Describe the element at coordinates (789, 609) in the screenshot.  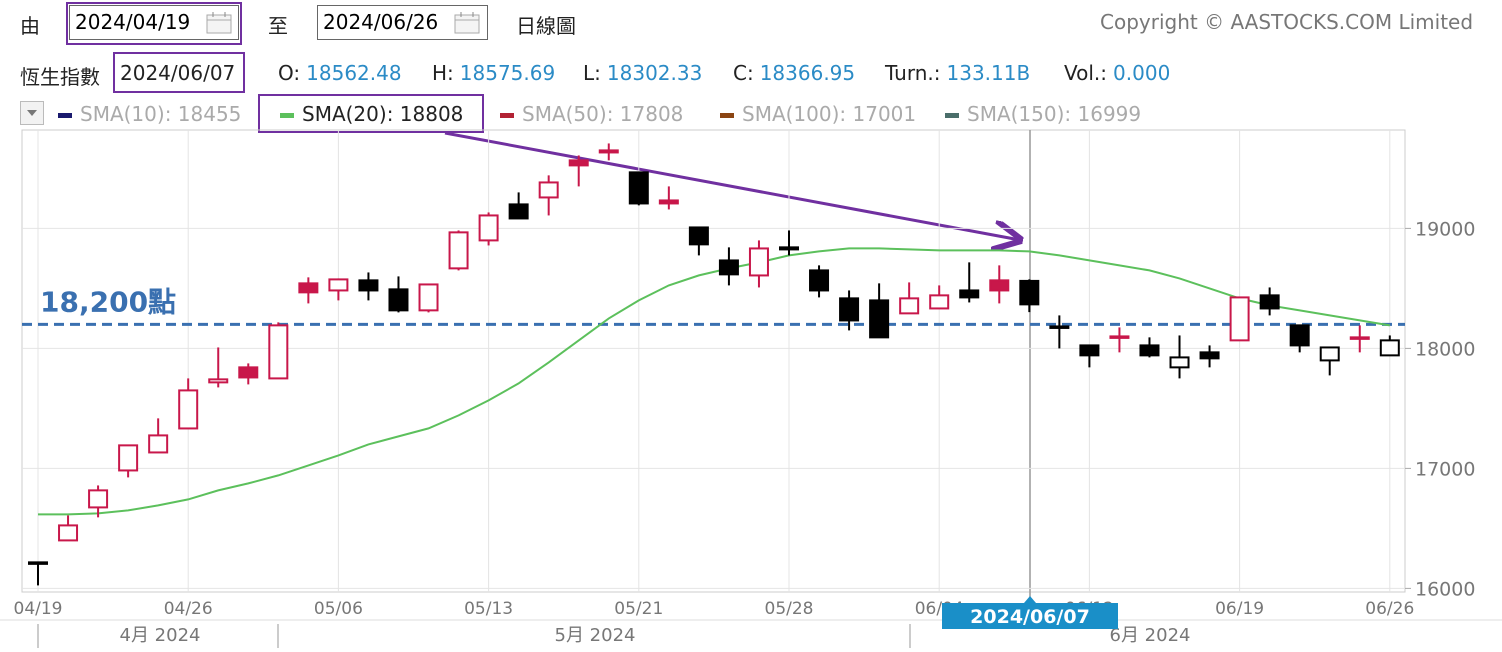
I see `x-tick-label: 05/28` at that location.